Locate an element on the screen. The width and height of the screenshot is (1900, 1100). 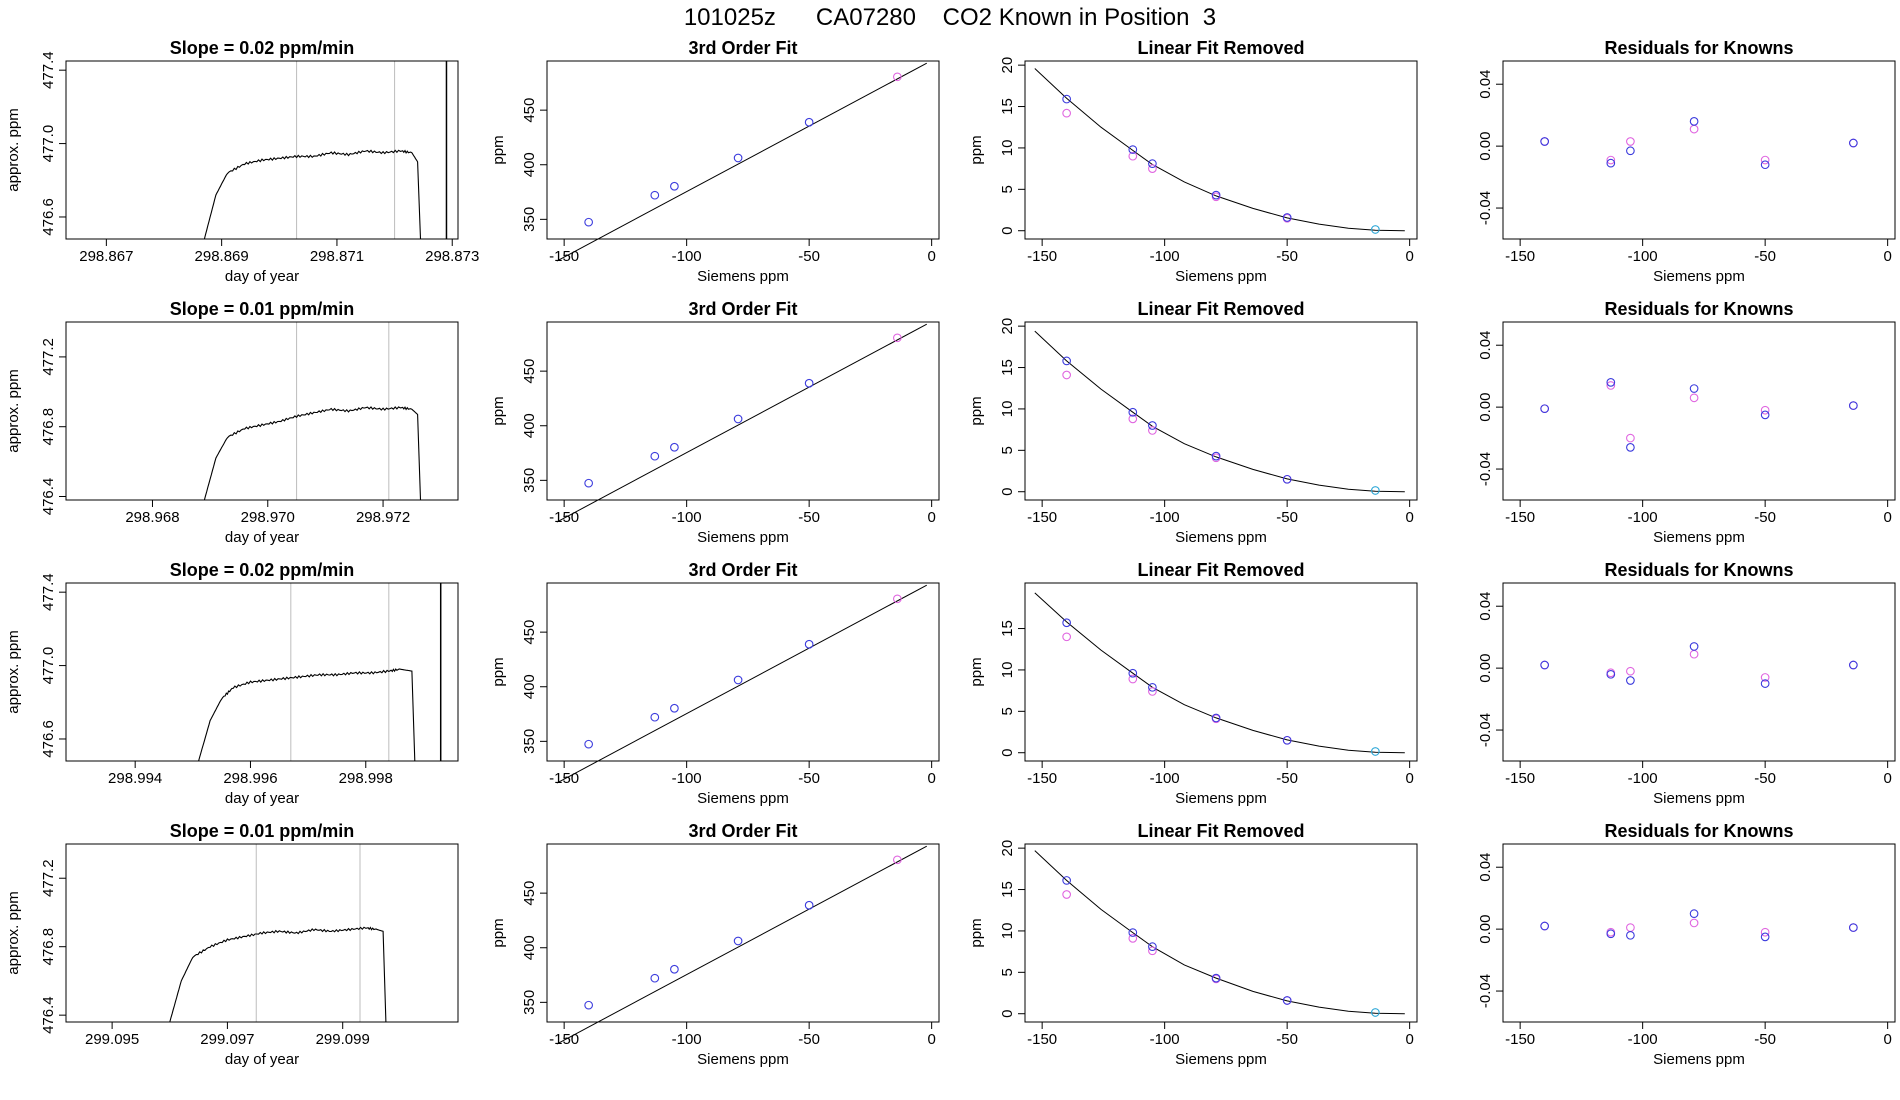
x-tick-label: 299.097 is located at coordinates (227, 1039).